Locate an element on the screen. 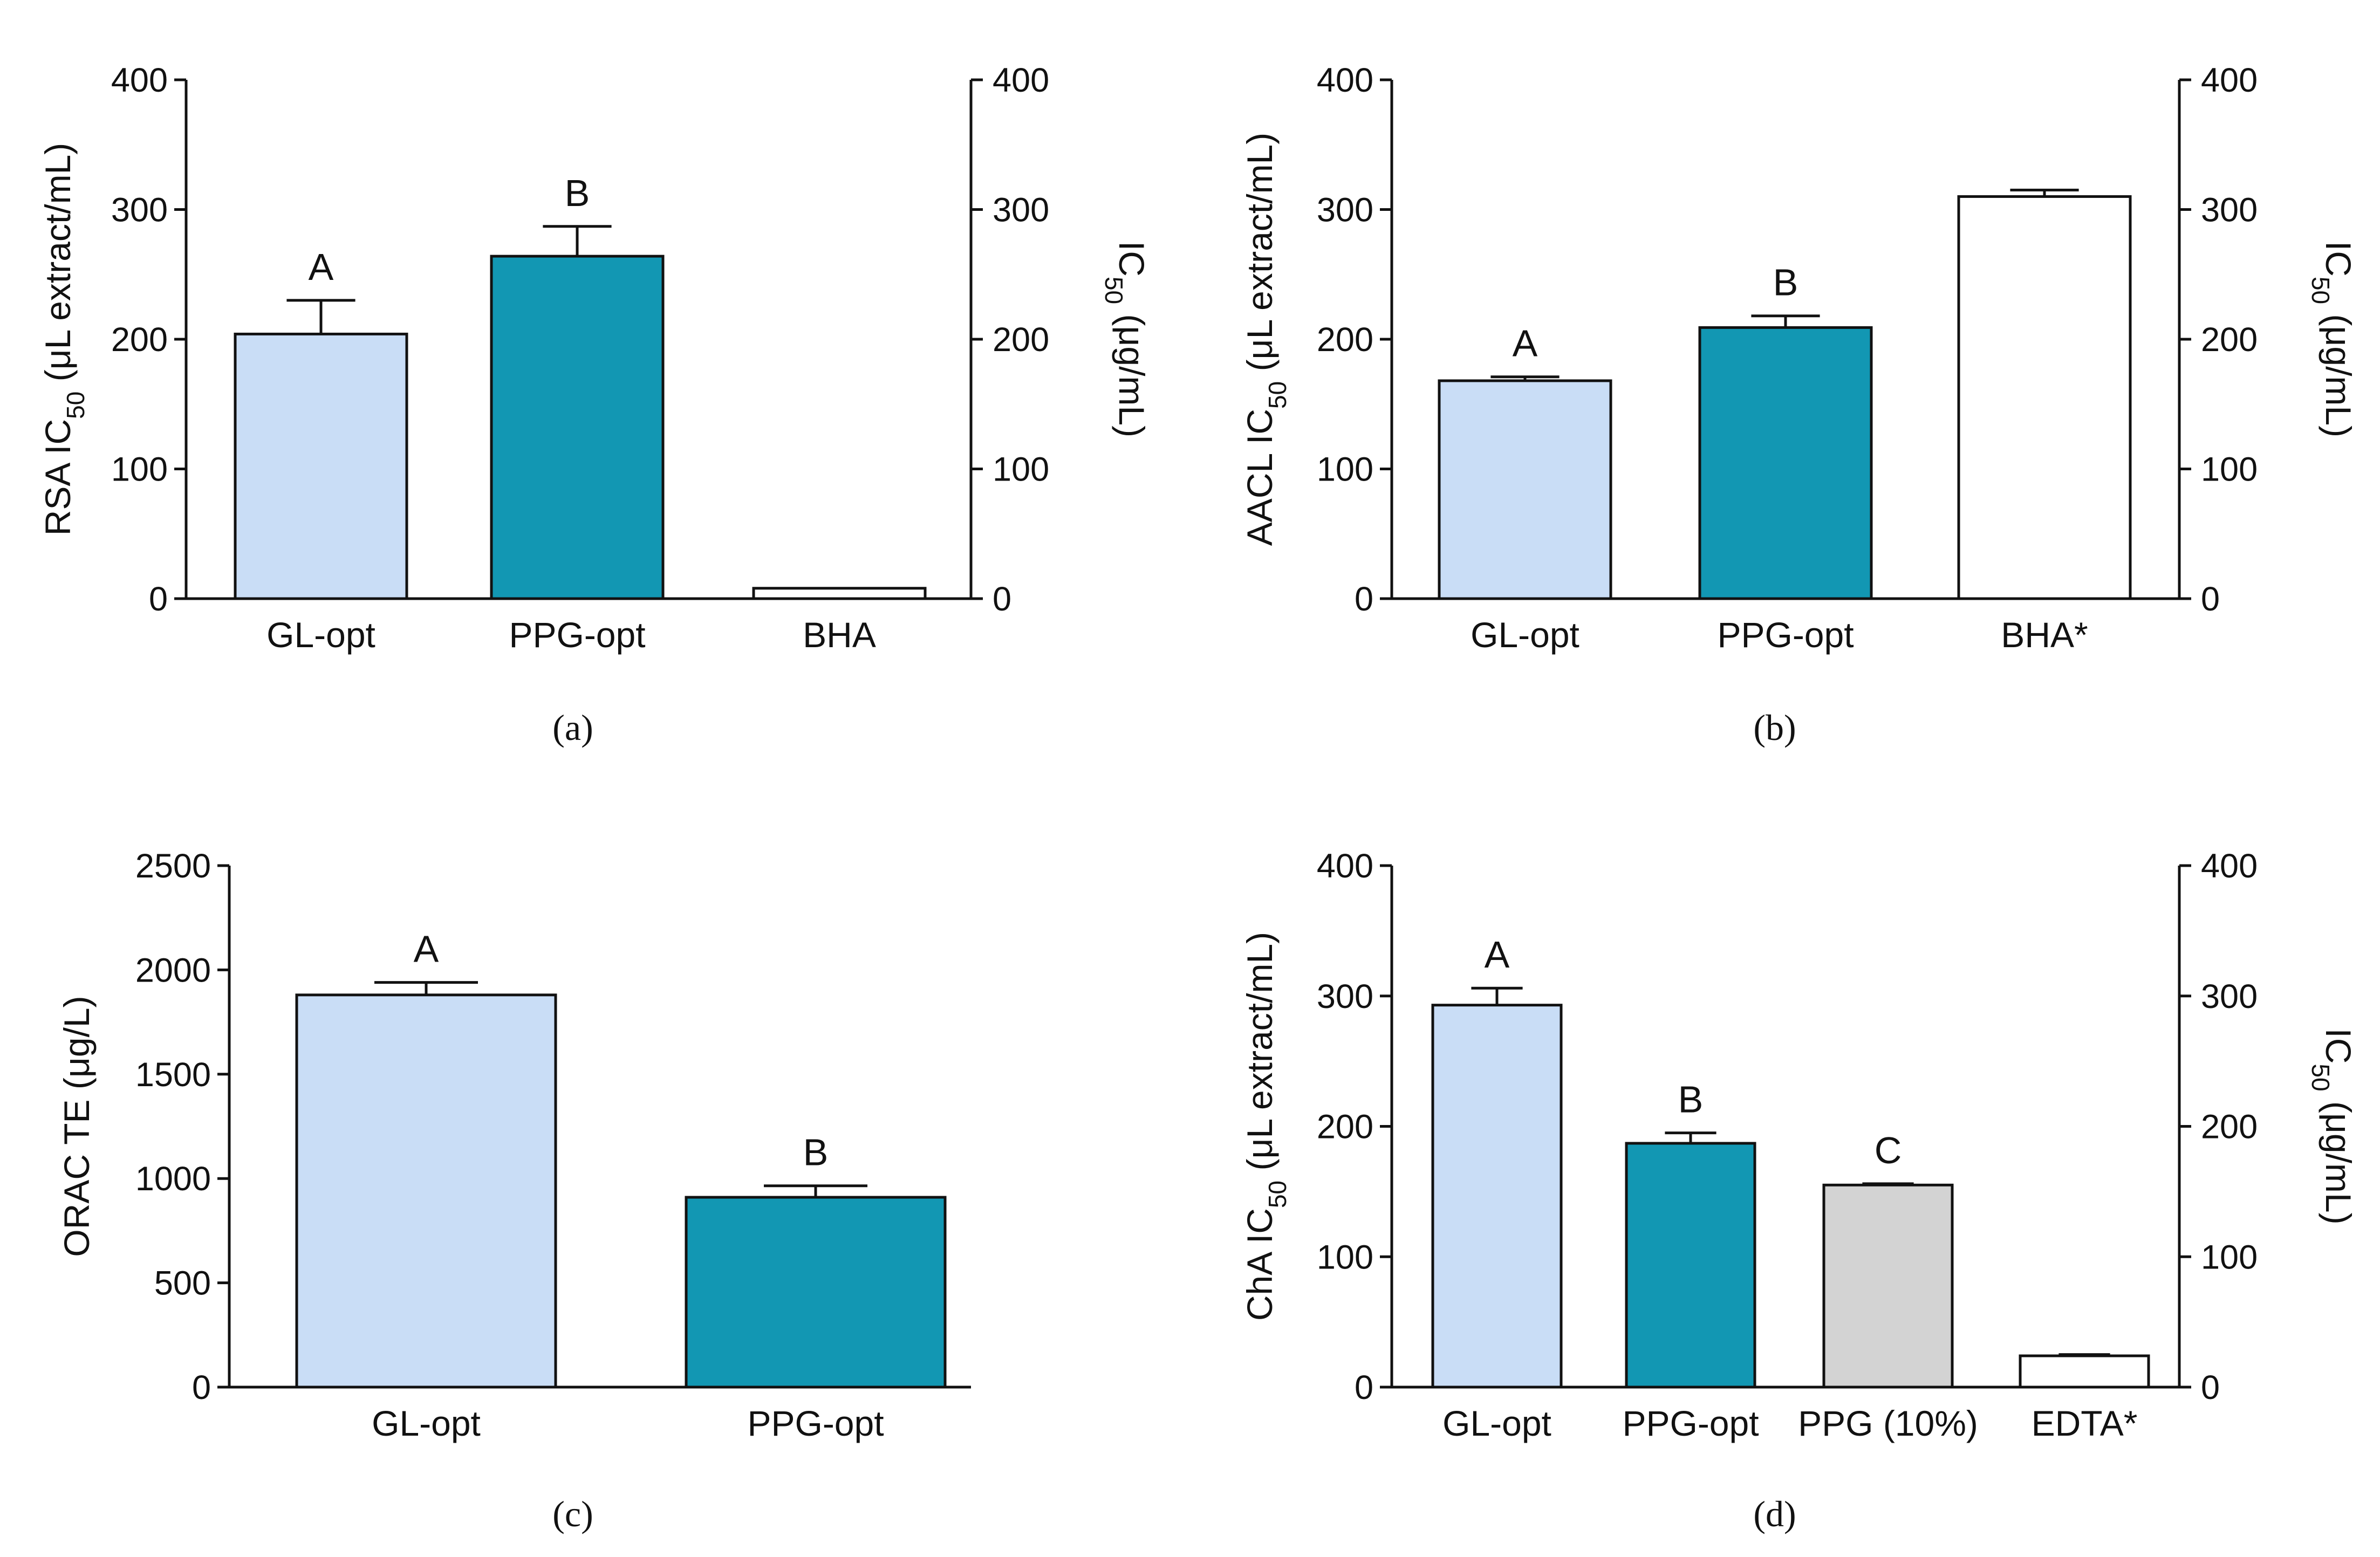 This screenshot has height=1557, width=2380. category-label: EDTA* is located at coordinates (2085, 1423).